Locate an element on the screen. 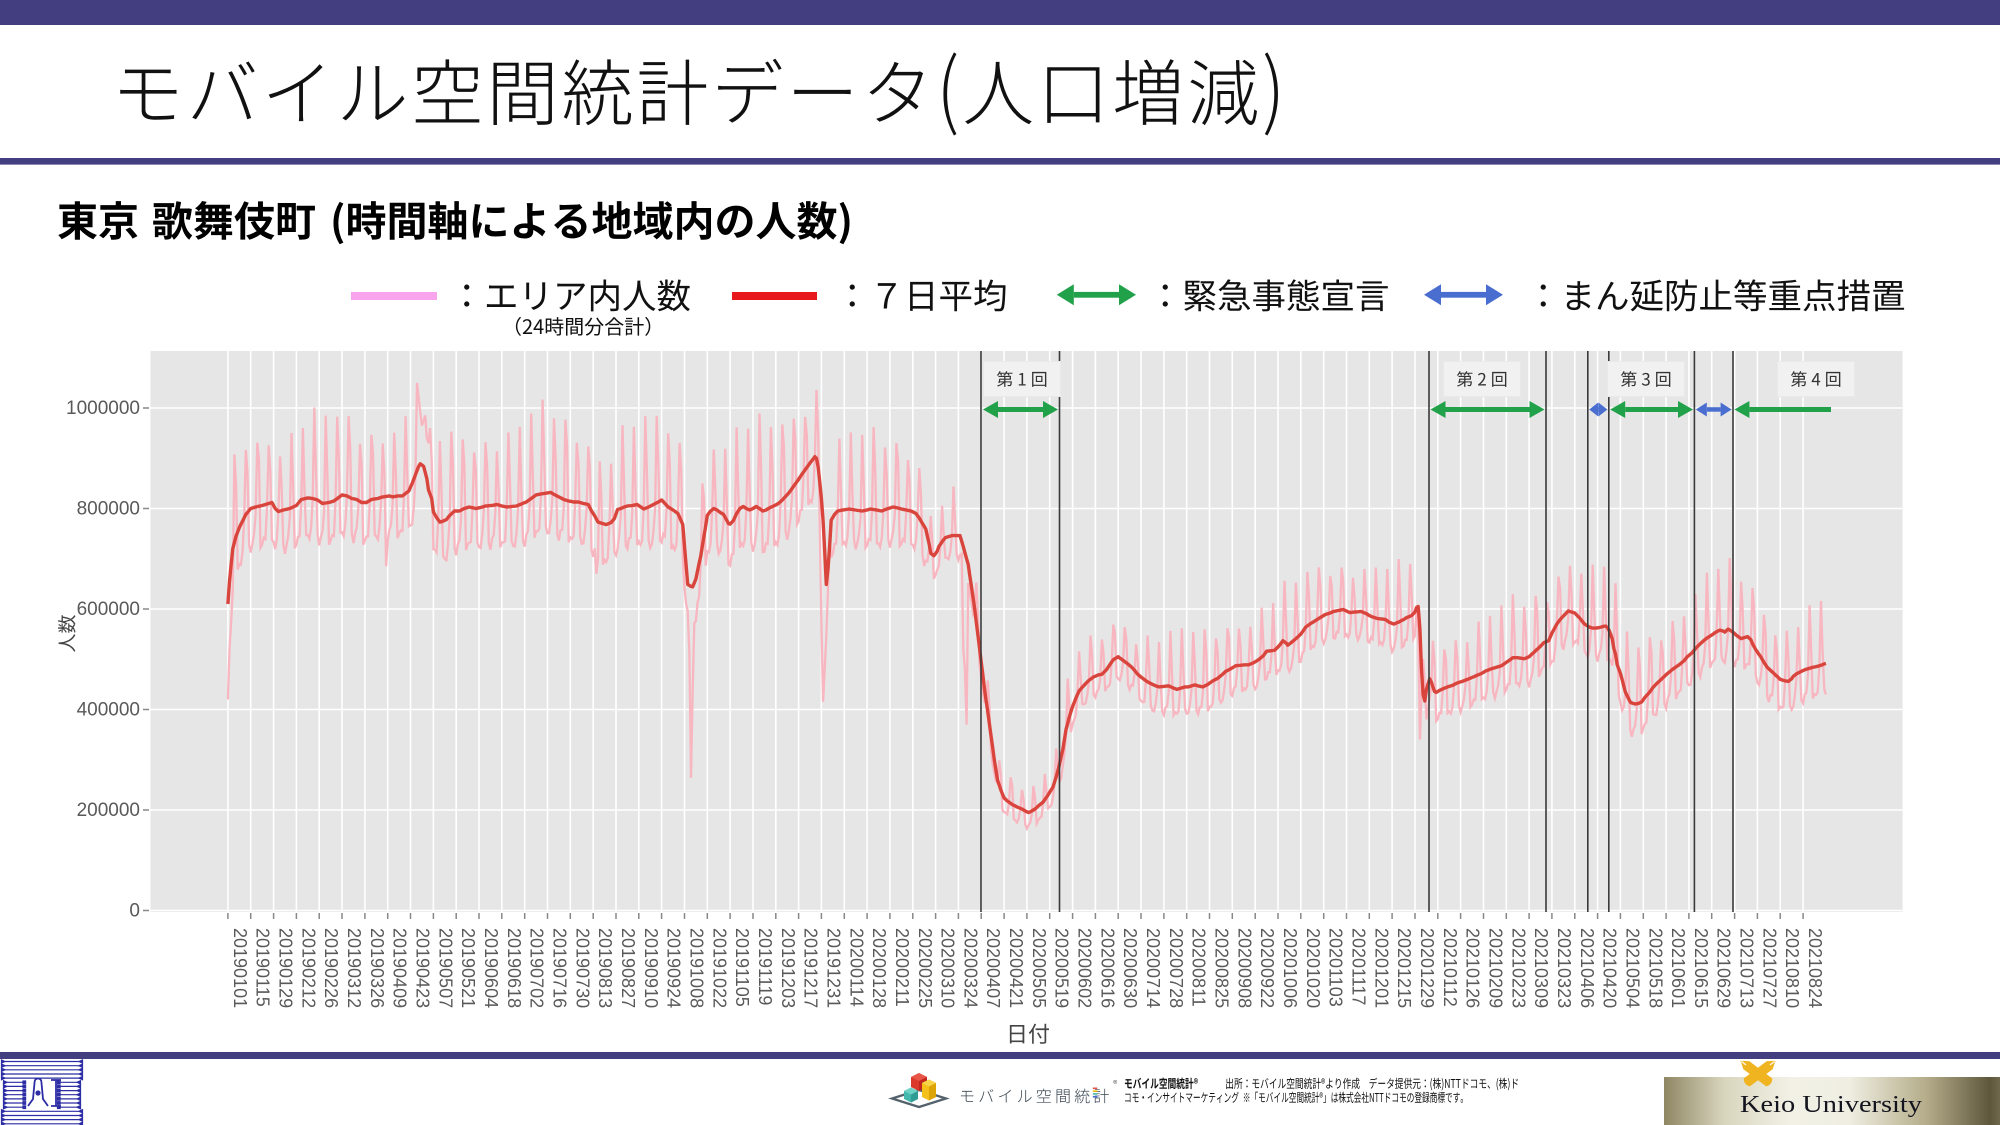 Image resolution: width=2000 pixels, height=1125 pixels. svg-text: 20190101 is located at coordinates (240, 968).